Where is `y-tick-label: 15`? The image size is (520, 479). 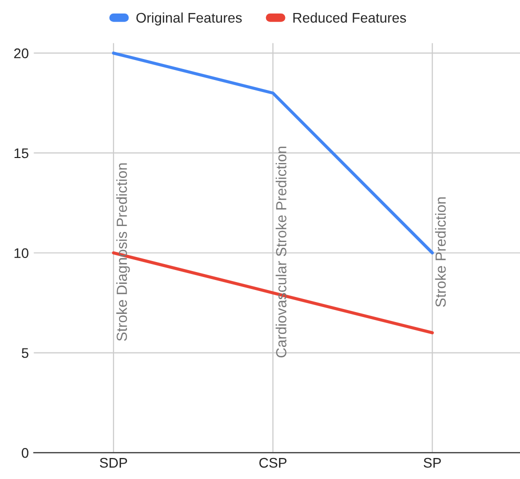 y-tick-label: 15 is located at coordinates (21, 153).